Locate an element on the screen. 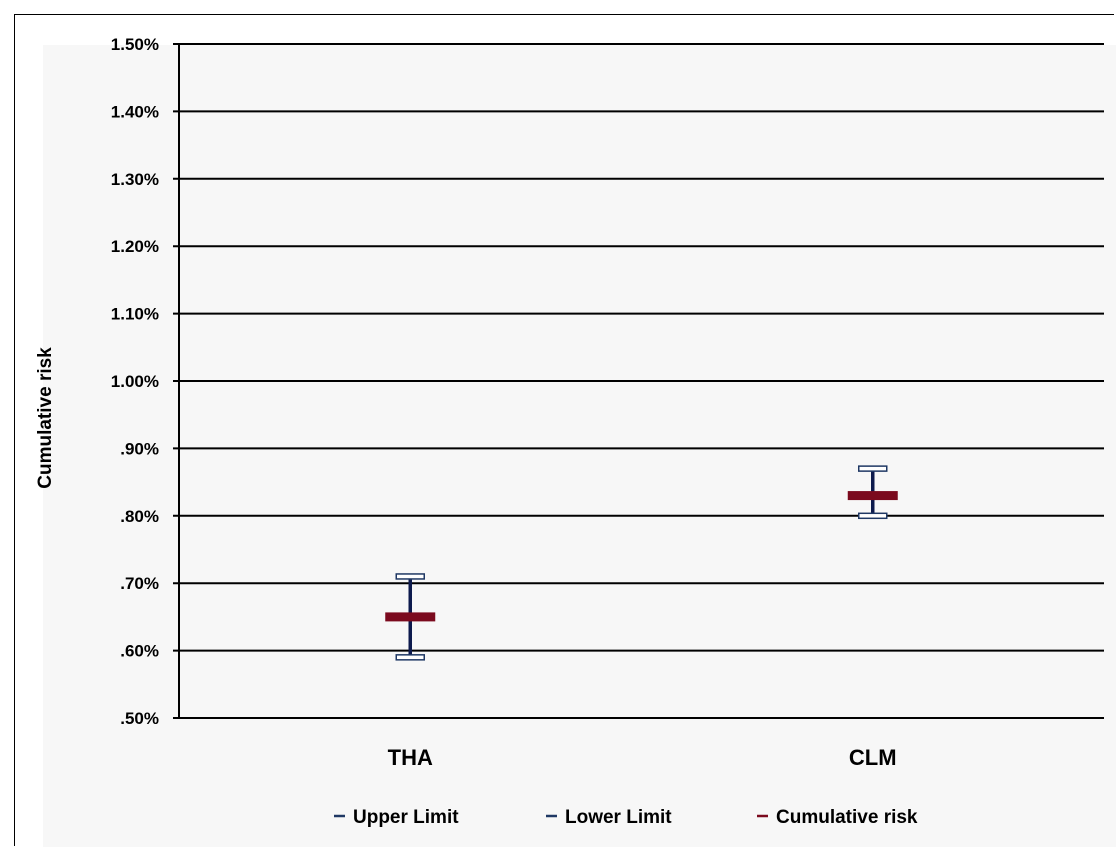  y-tick-label: 1.20% is located at coordinates (135, 246).